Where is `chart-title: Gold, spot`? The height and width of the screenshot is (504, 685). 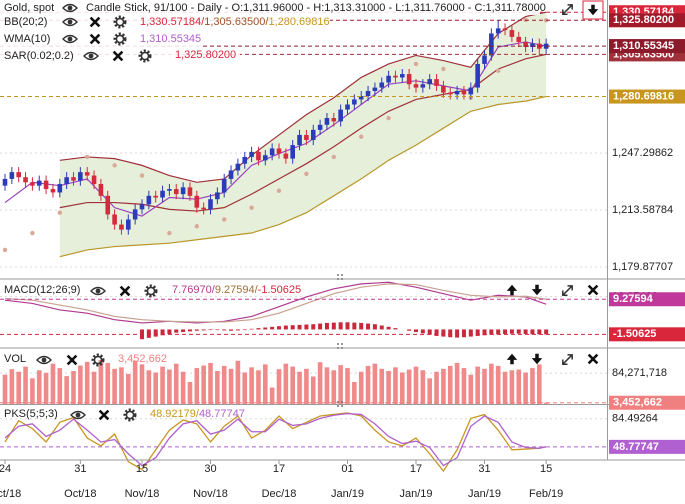 chart-title: Gold, spot is located at coordinates (29, 8).